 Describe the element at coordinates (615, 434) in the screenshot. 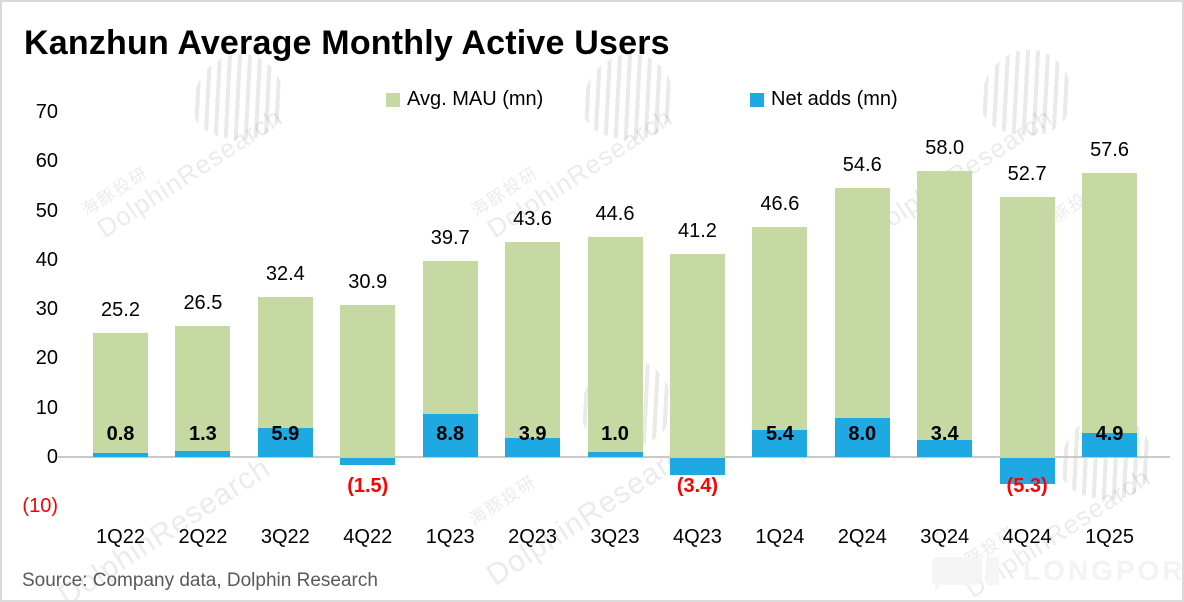

I see `netadds-value-label: 1.0` at that location.